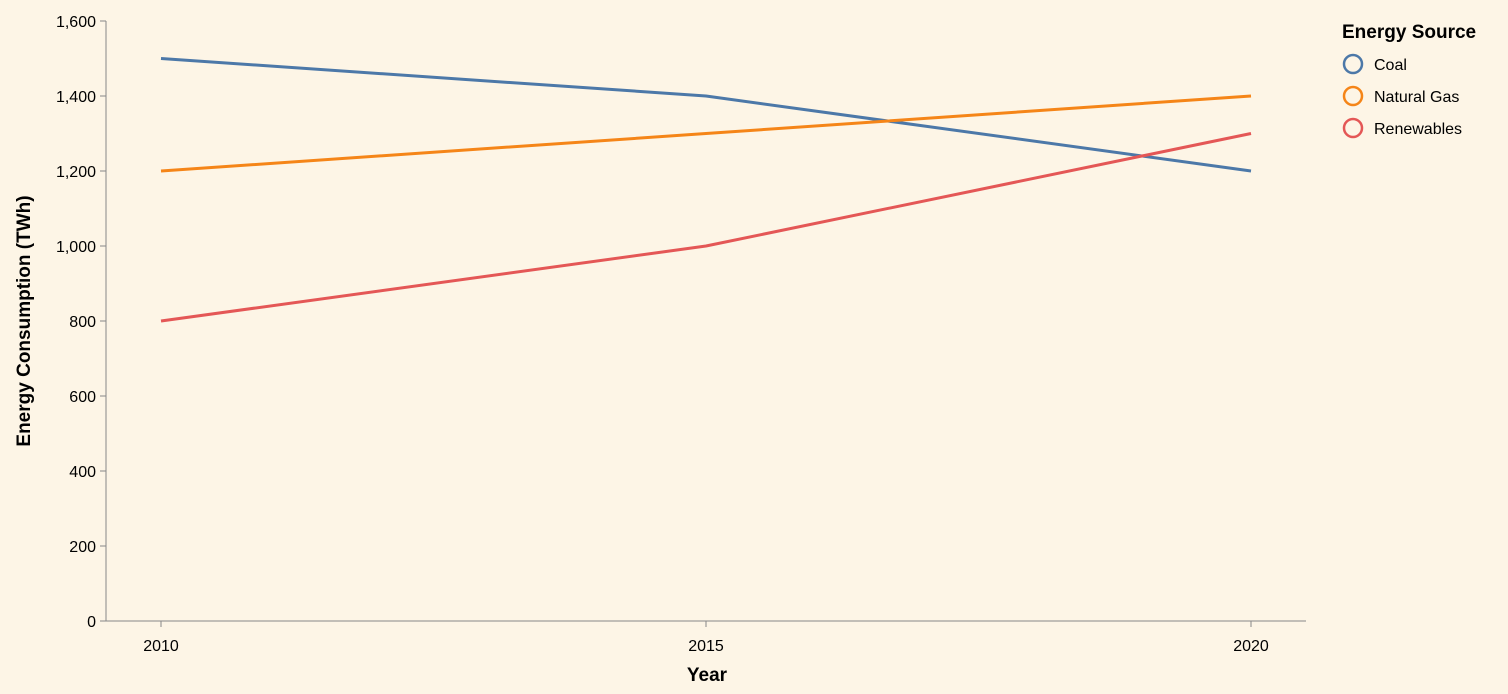  What do you see at coordinates (82, 547) in the screenshot?
I see `y-tick-label: 200` at bounding box center [82, 547].